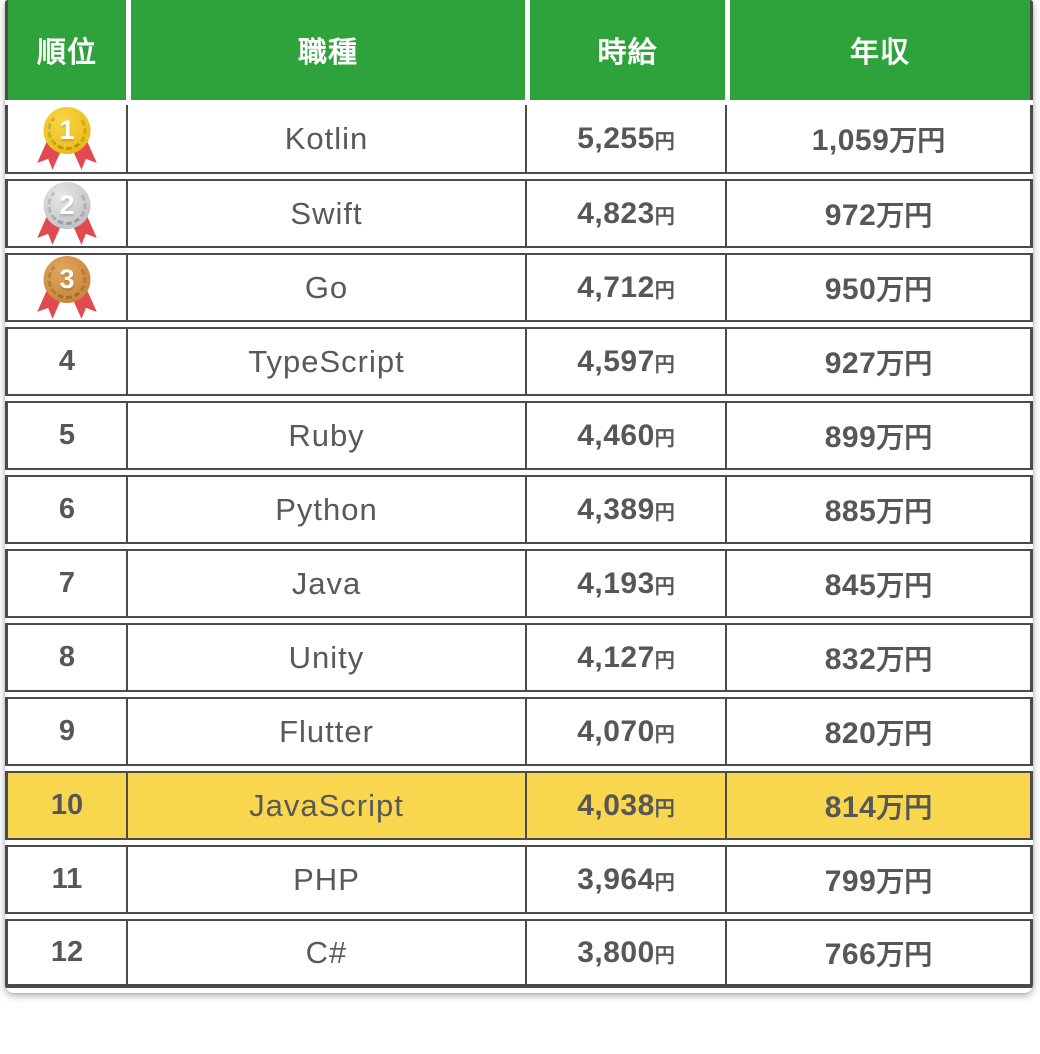 This screenshot has height=1054, width=1040. I want to click on rank-cell: 8, so click(65, 657).